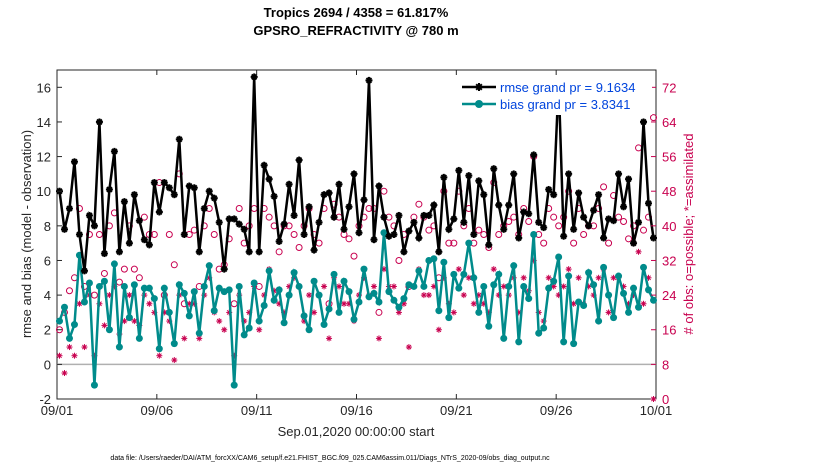 This screenshot has height=470, width=830. I want to click on legend-rmse-asterisk, so click(479, 87).